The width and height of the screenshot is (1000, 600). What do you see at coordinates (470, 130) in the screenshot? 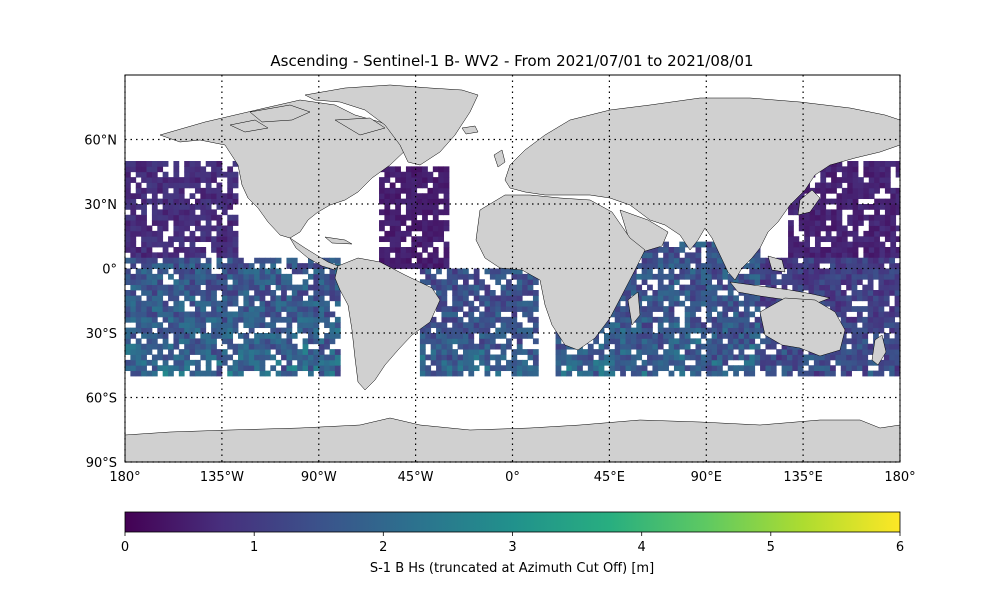
I see `land-iceland` at bounding box center [470, 130].